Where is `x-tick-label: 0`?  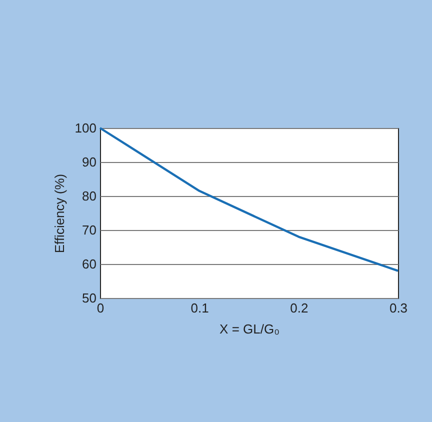
x-tick-label: 0 is located at coordinates (100, 308).